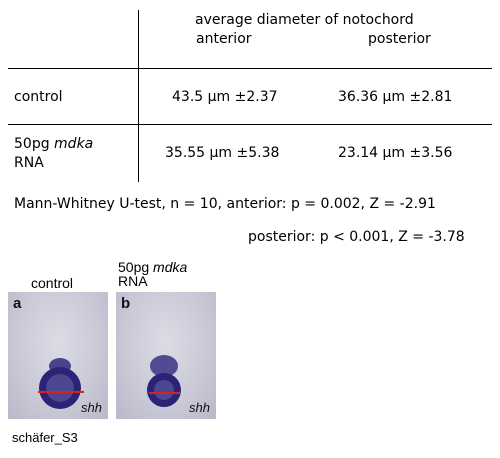  I want to click on table-header-divider, so click(250, 68).